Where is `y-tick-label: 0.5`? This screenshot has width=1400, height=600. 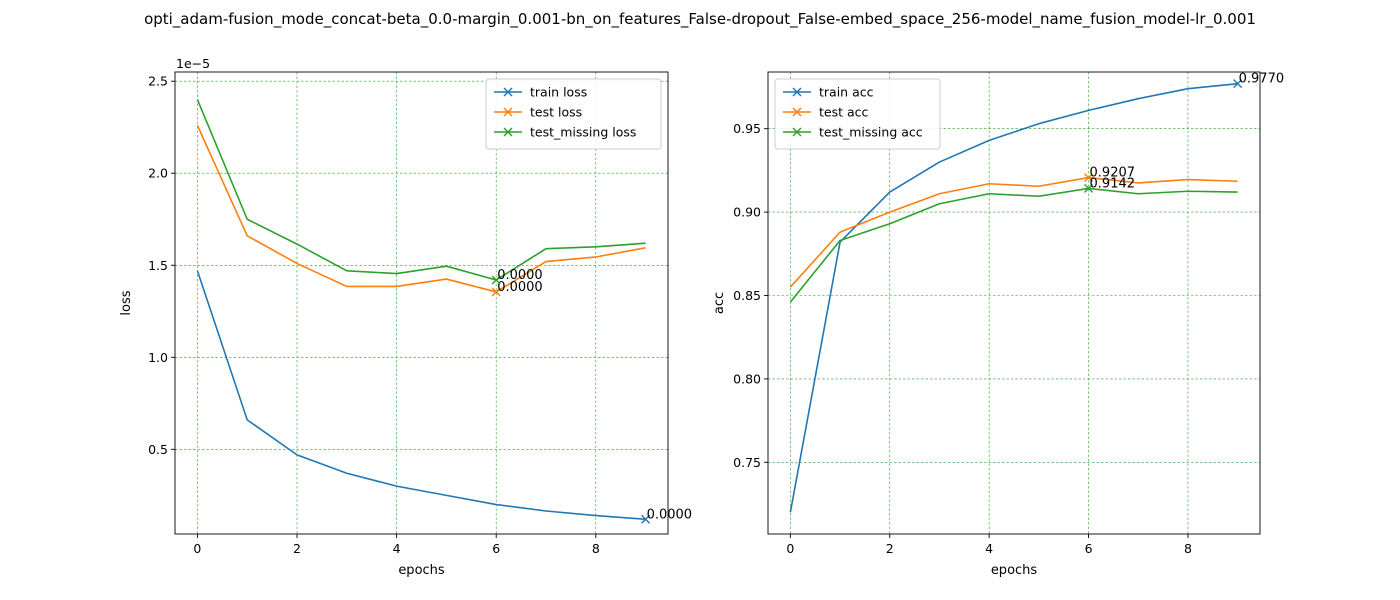 y-tick-label: 0.5 is located at coordinates (158, 449).